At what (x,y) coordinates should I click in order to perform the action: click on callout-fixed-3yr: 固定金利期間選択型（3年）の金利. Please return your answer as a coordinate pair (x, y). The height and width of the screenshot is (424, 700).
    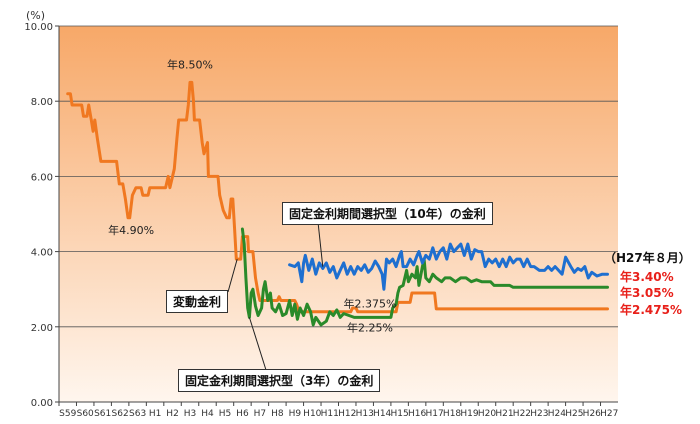
    Looking at the image, I should click on (279, 380).